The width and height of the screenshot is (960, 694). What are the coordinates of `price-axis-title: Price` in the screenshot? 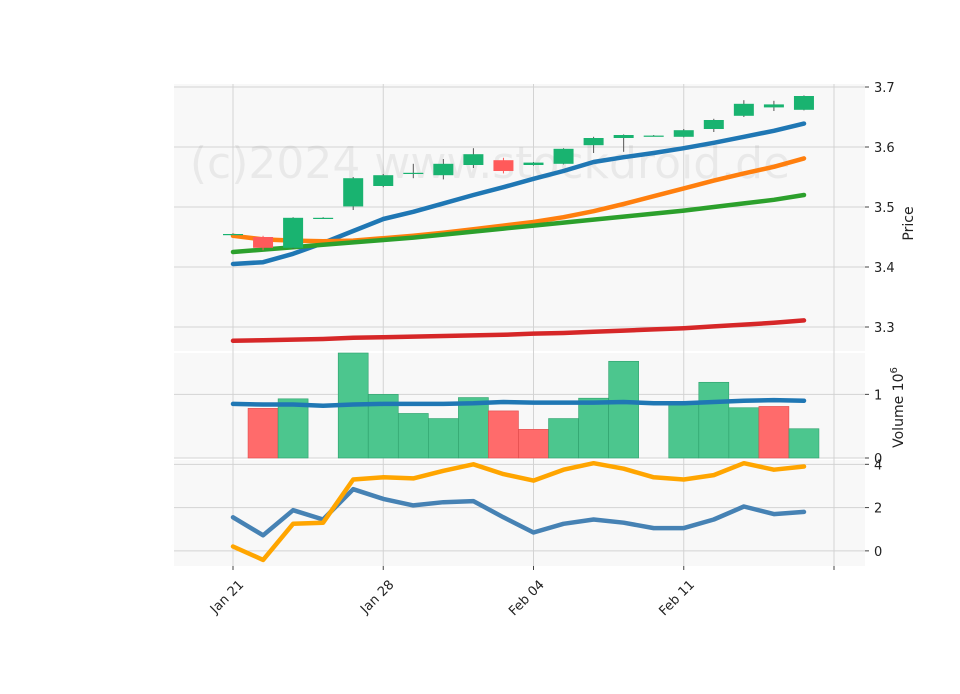 It's located at (909, 223).